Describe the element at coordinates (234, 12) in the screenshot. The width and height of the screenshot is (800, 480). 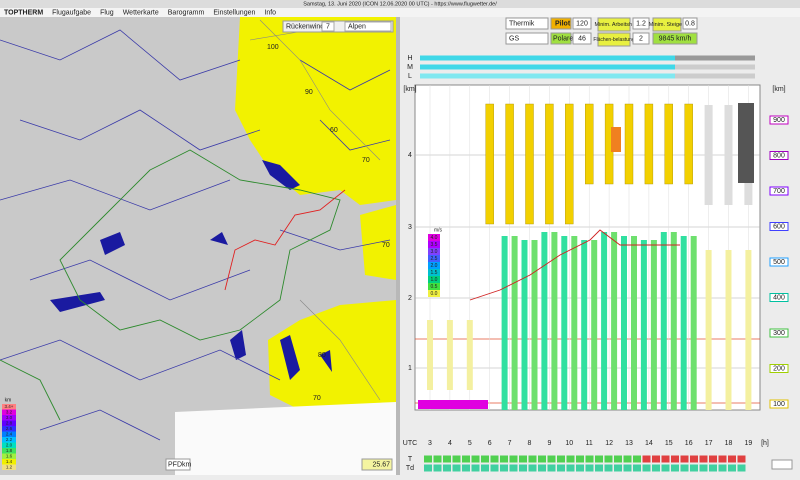
I see `menu-item: Einstellungen` at that location.